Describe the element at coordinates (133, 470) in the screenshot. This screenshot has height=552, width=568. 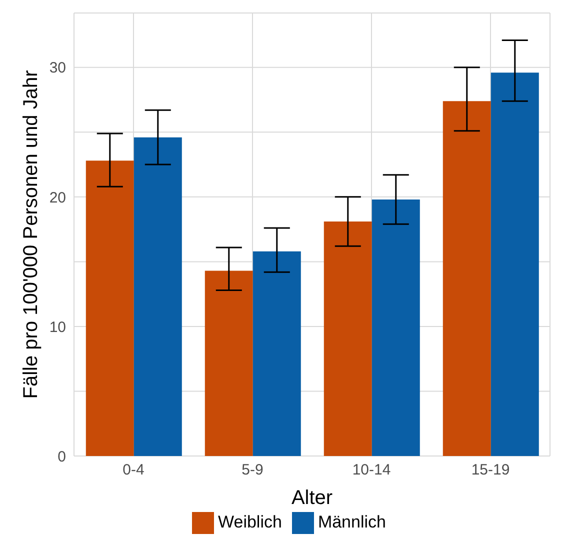
I see `x-tick-label: 0-4` at that location.